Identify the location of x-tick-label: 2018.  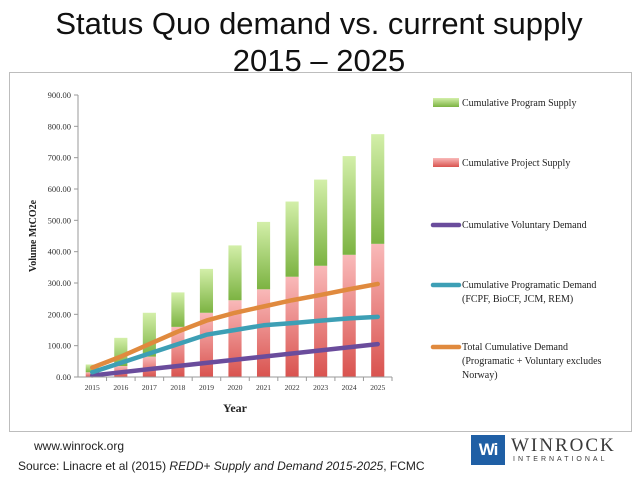
(177, 387).